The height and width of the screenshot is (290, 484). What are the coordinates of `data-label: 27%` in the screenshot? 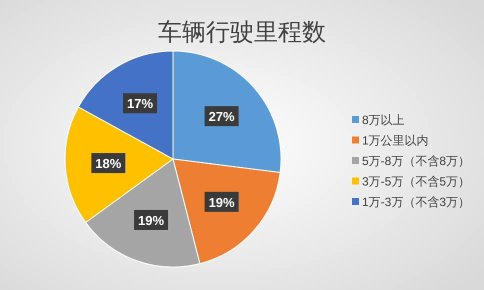 It's located at (222, 116).